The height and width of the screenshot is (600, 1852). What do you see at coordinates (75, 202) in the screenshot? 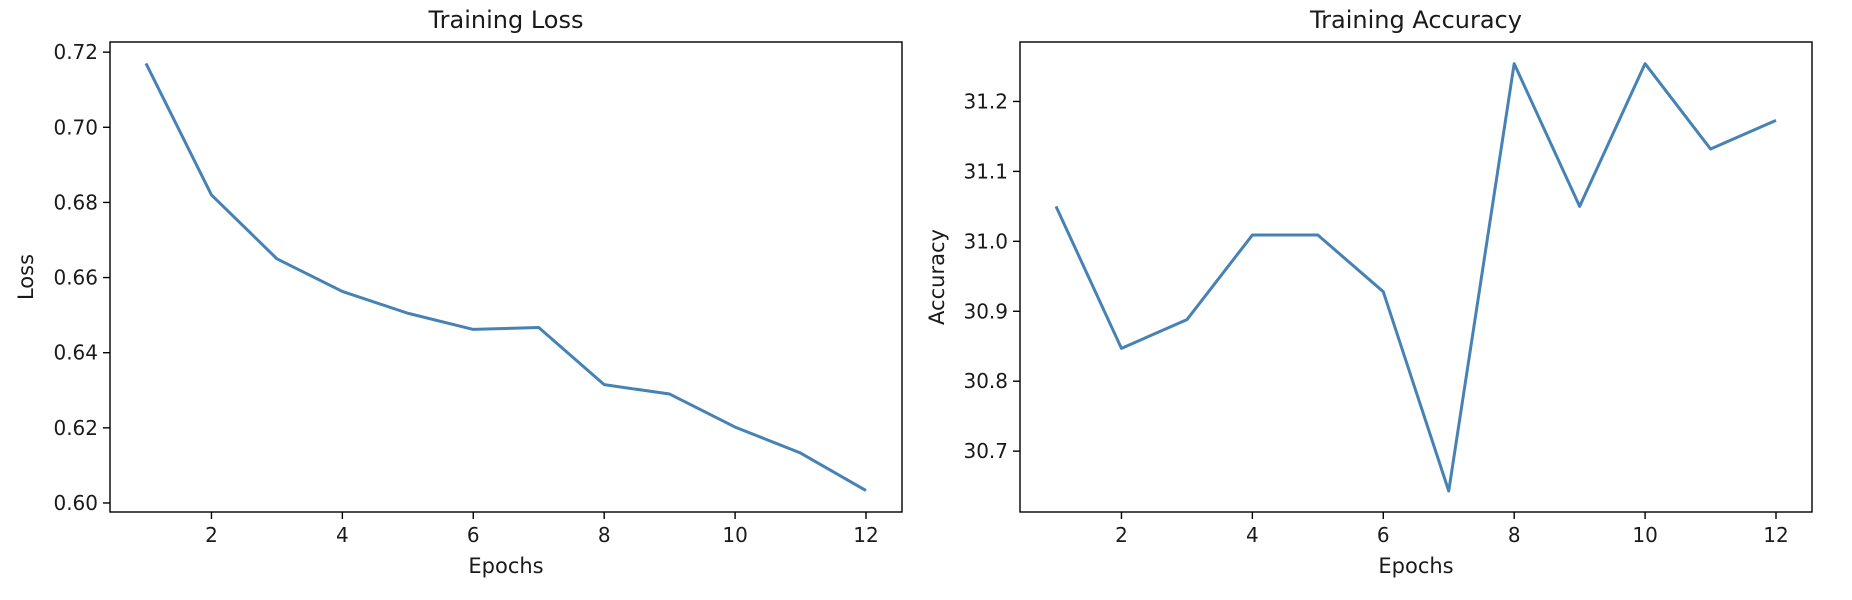
I see `y-tick-label: 0.68` at bounding box center [75, 202].